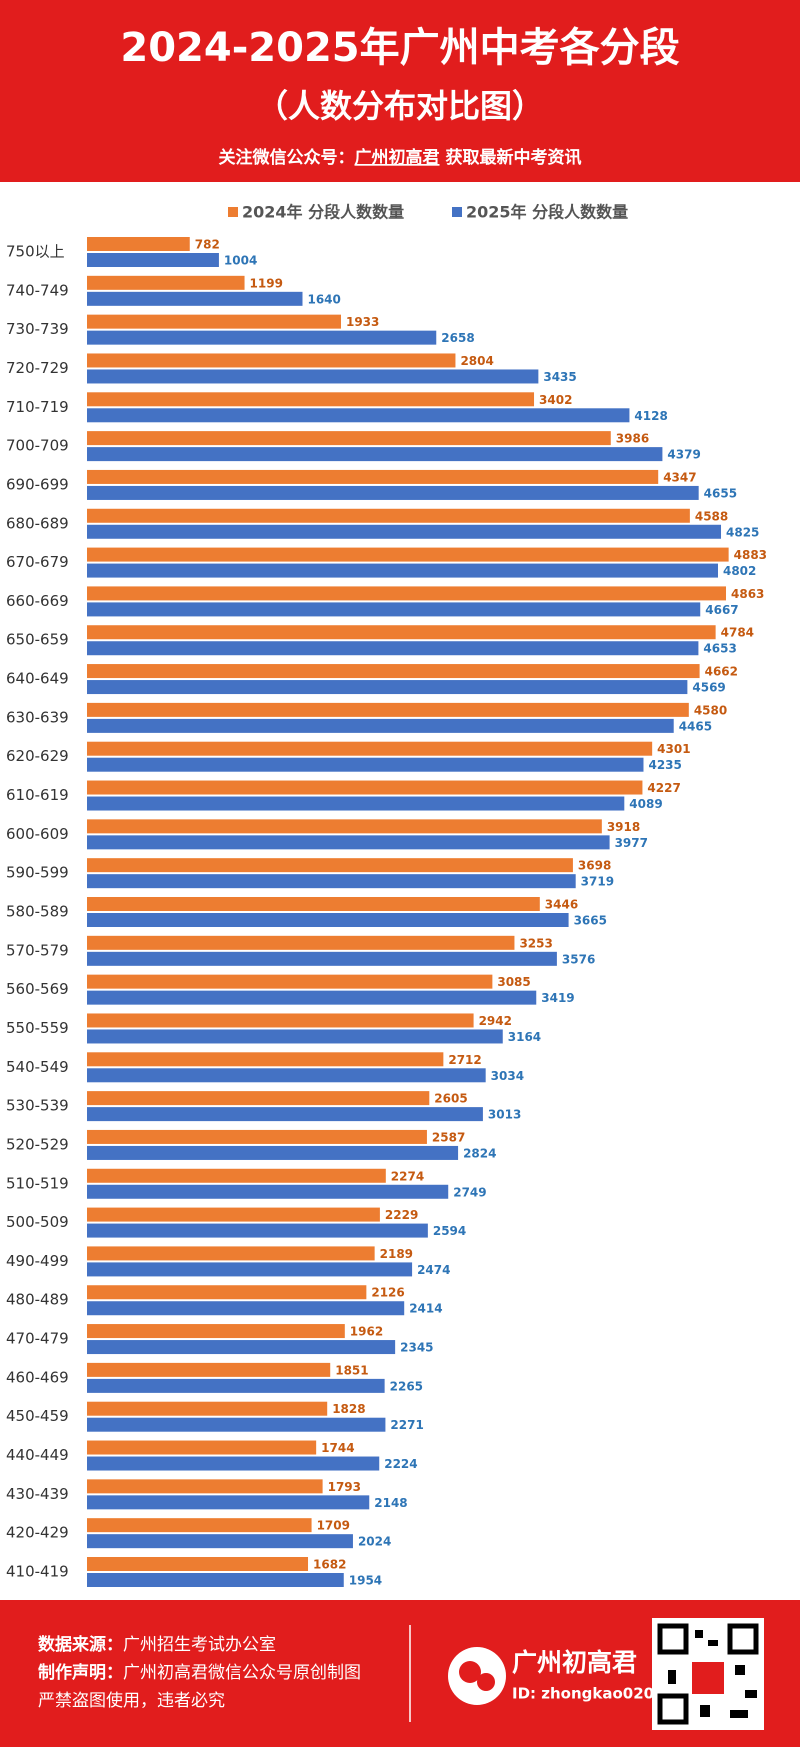 The height and width of the screenshot is (1747, 800). Describe the element at coordinates (37, 1533) in the screenshot. I see `y-tick-label: 420-429` at that location.